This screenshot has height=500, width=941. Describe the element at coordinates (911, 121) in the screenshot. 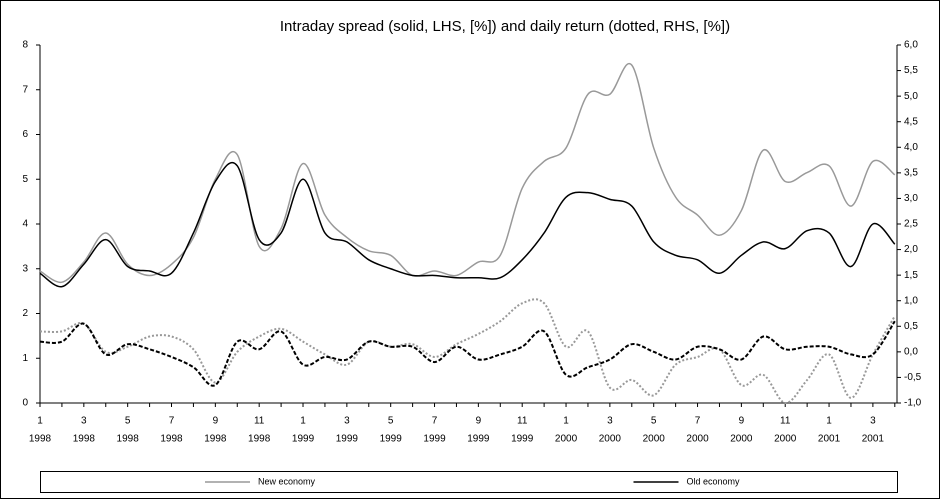

I see `y2-tick-label: 4,5` at that location.